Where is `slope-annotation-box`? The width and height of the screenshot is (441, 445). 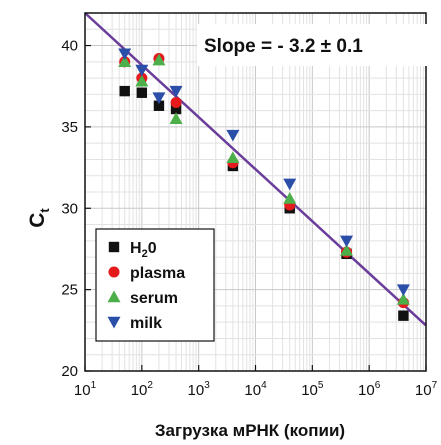 slope-annotation-box is located at coordinates (315, 45).